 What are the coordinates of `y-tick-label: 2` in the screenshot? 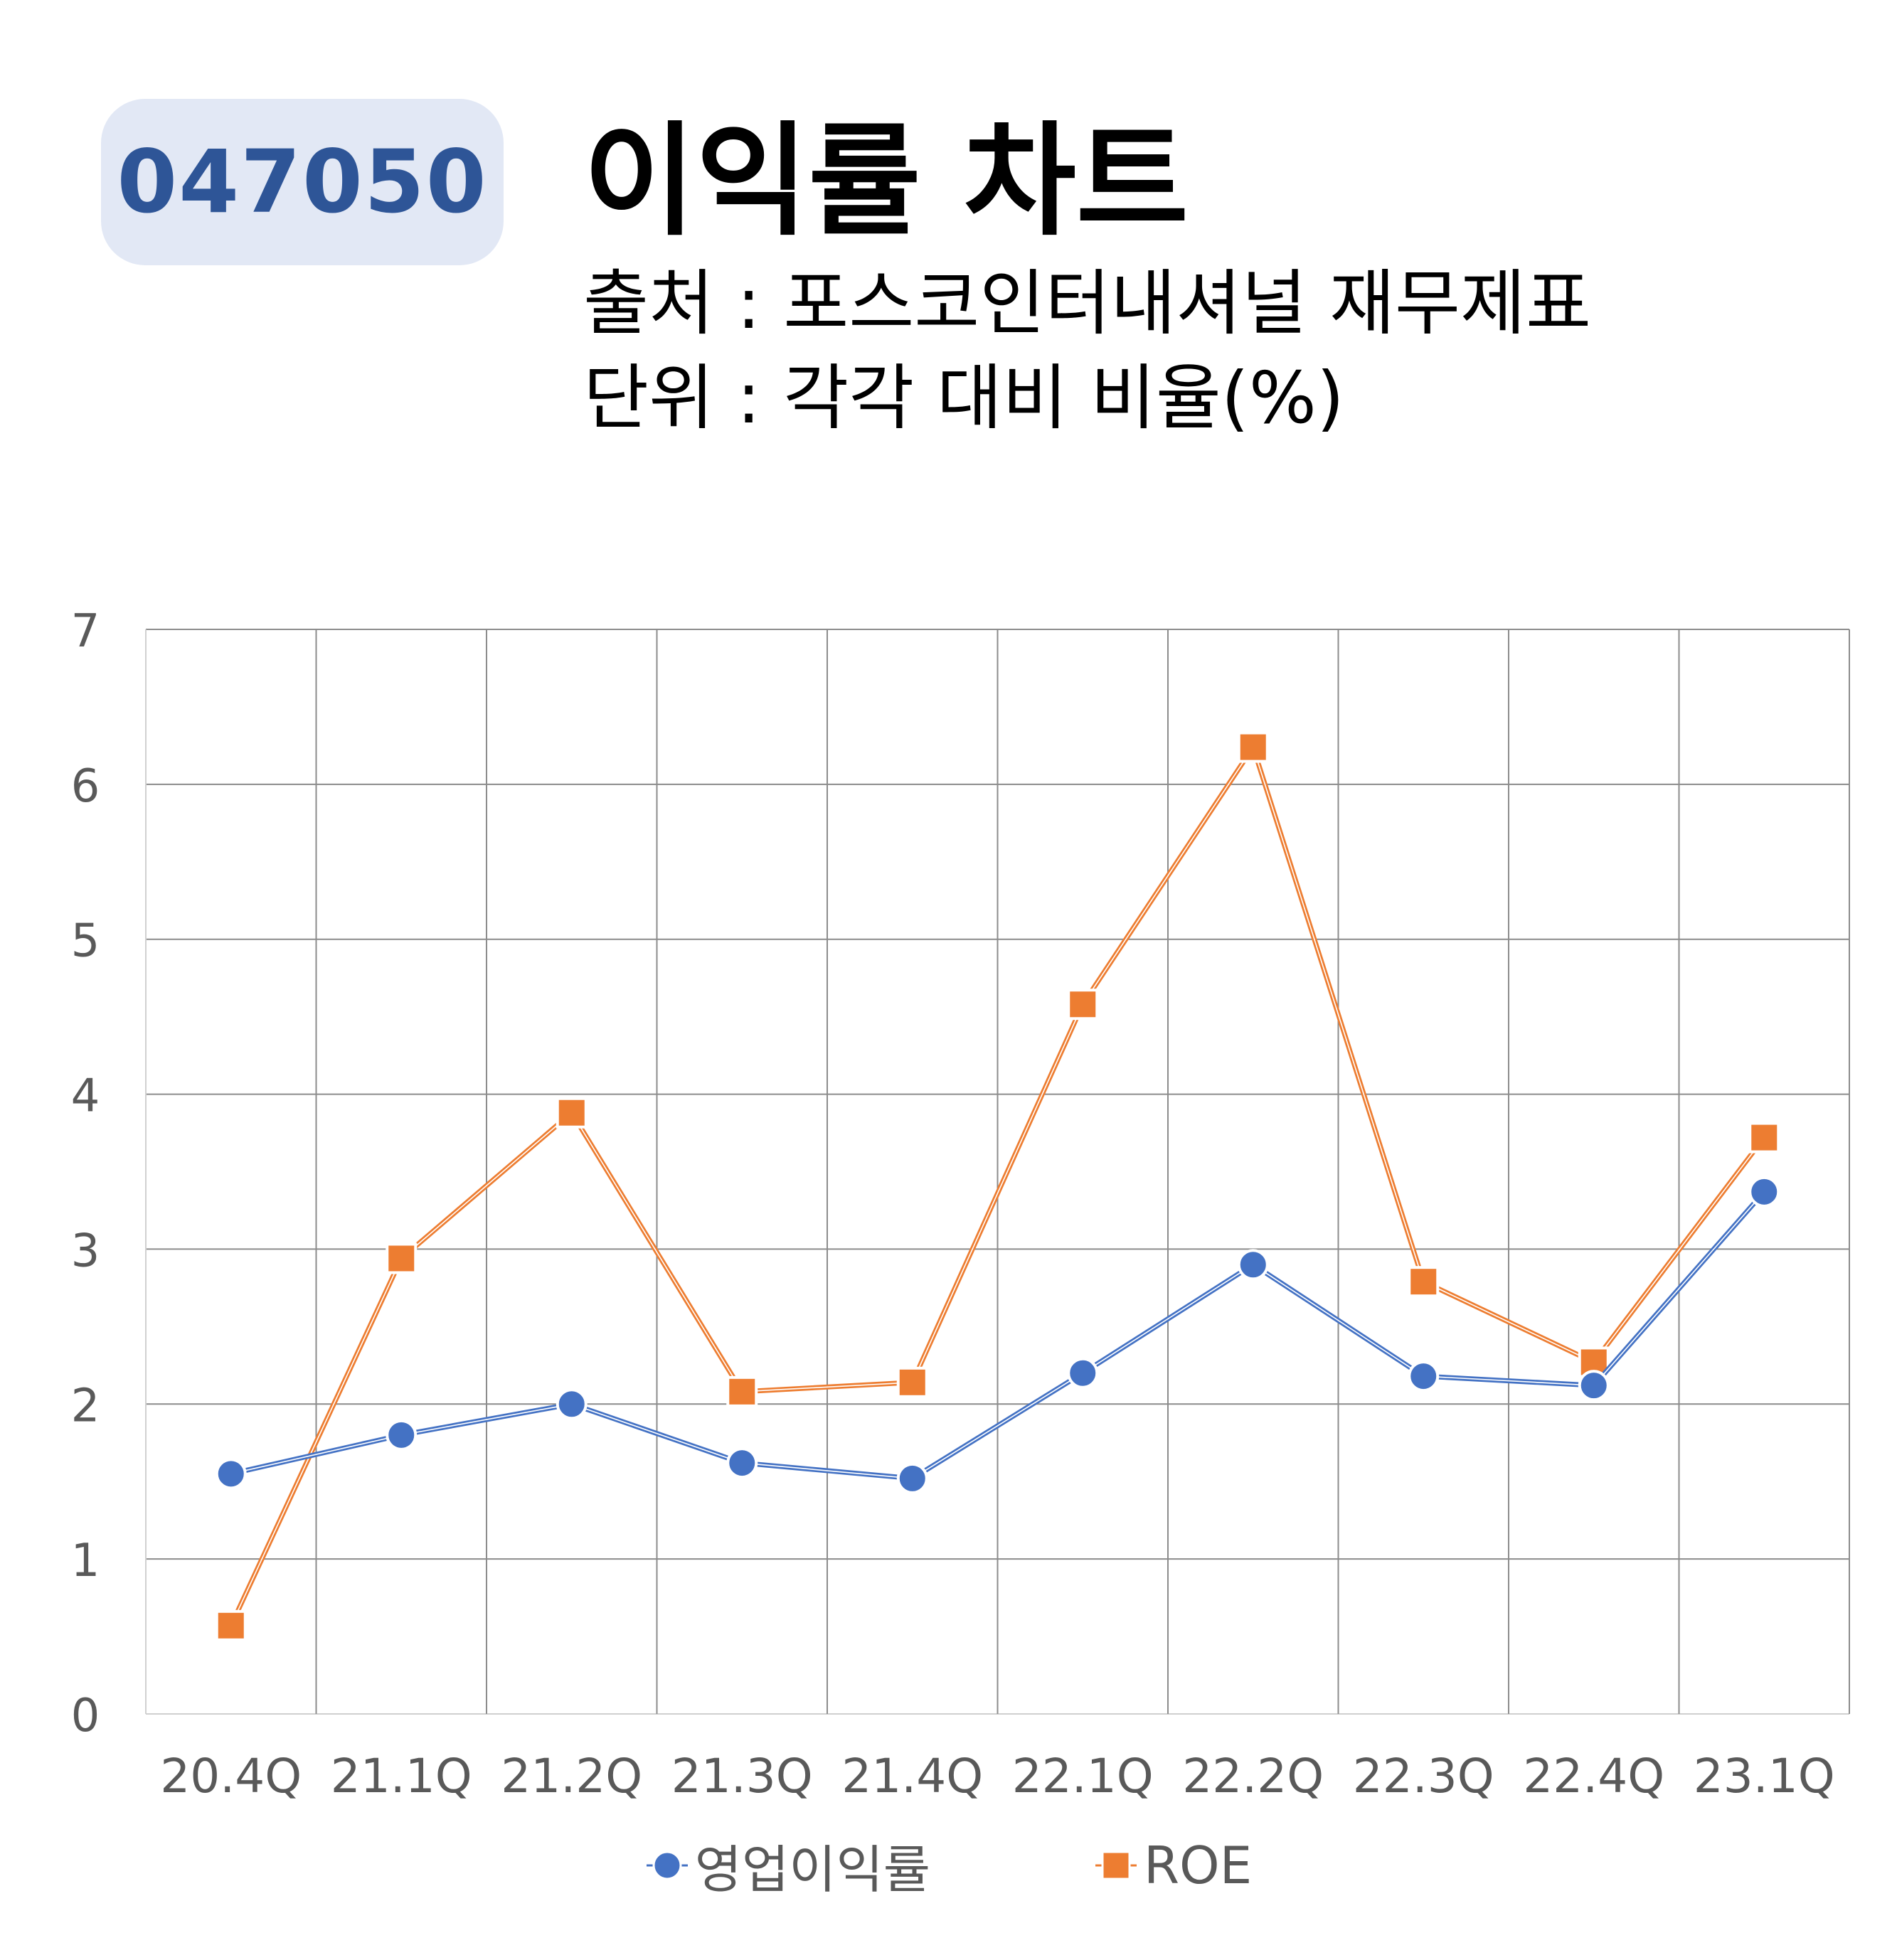 It's located at (86, 1406).